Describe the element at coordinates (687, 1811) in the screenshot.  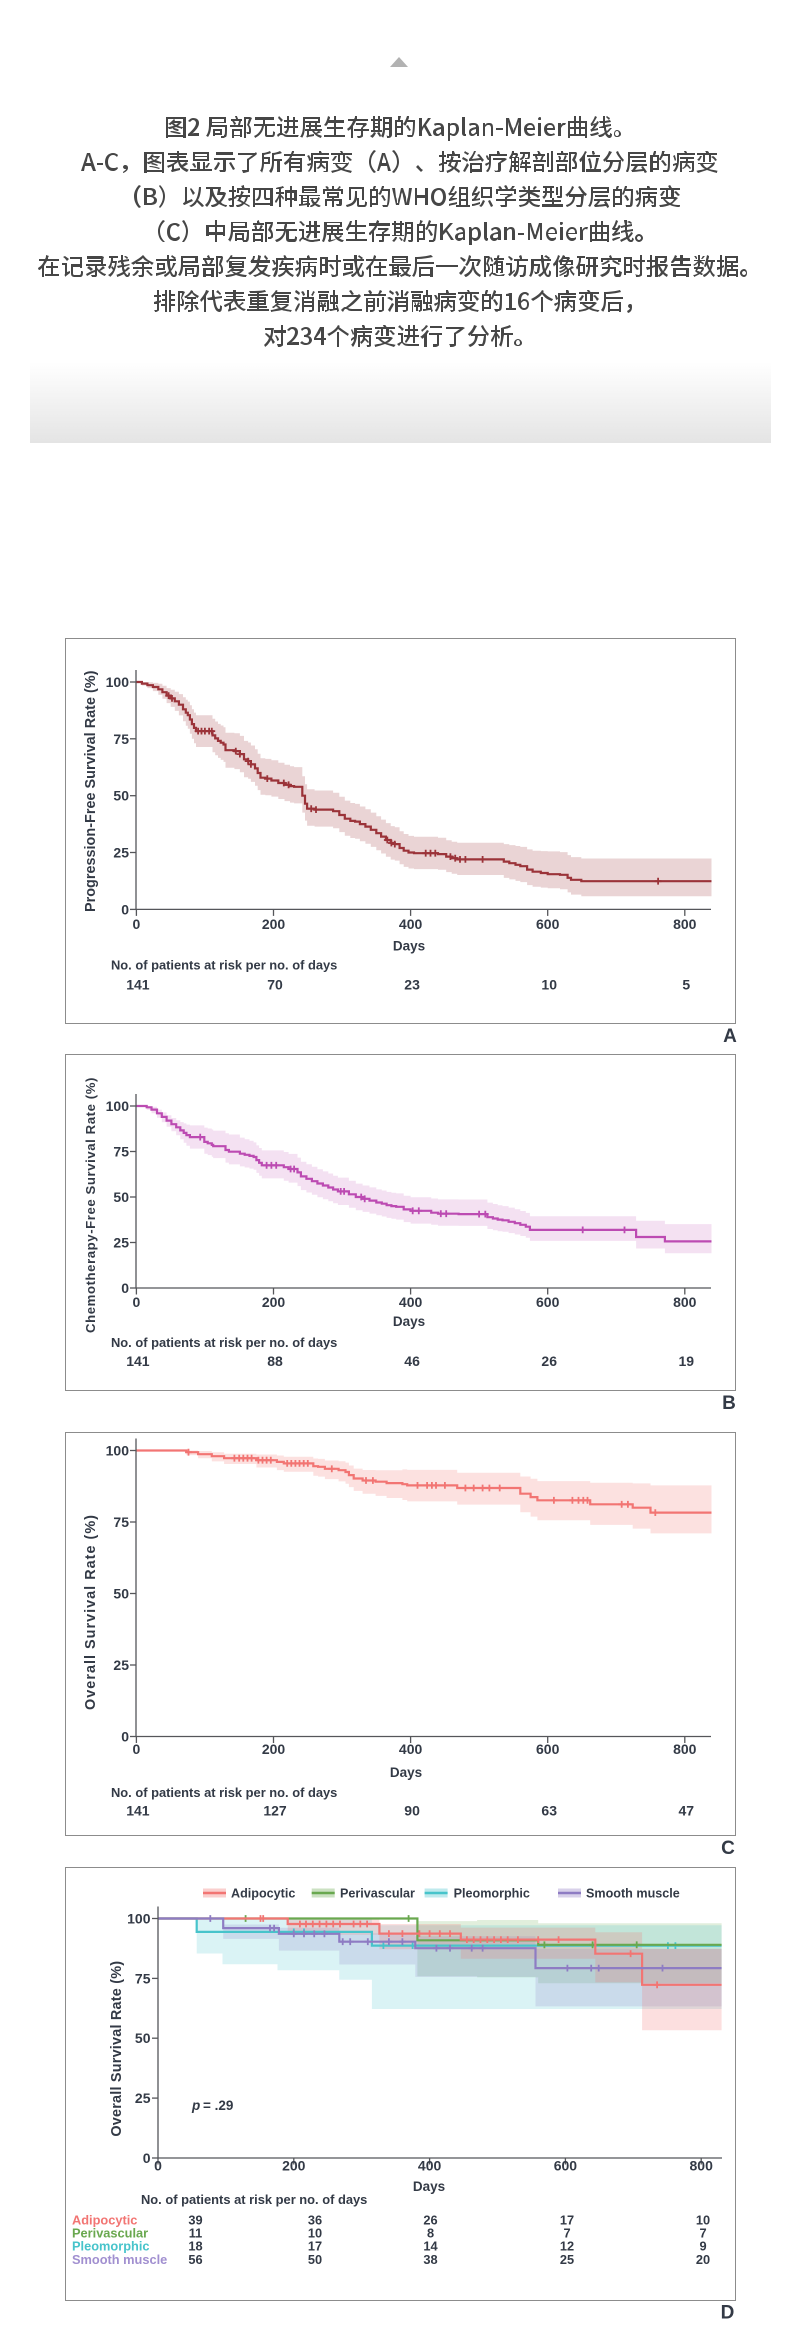
I see `svg-text: 47` at that location.